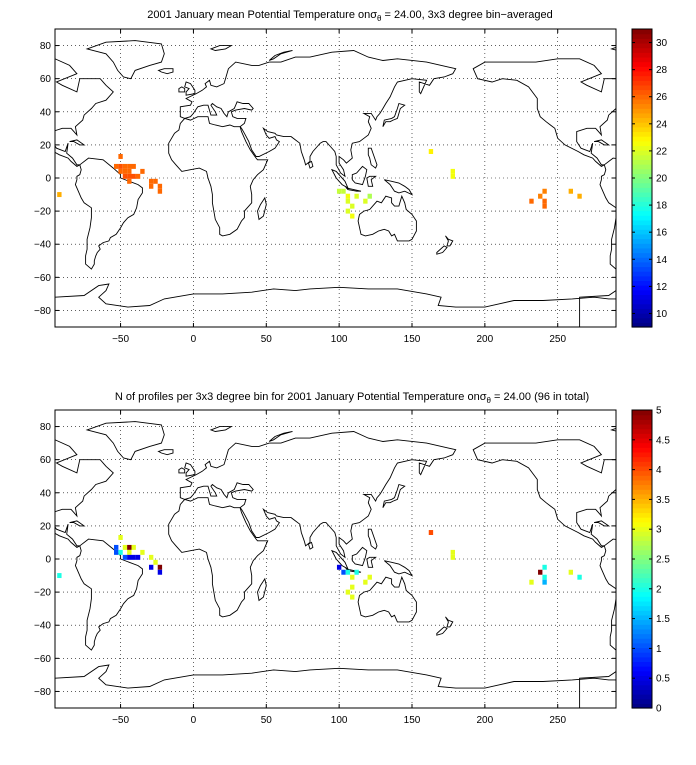  I want to click on coastline-australia, so click(387, 218).